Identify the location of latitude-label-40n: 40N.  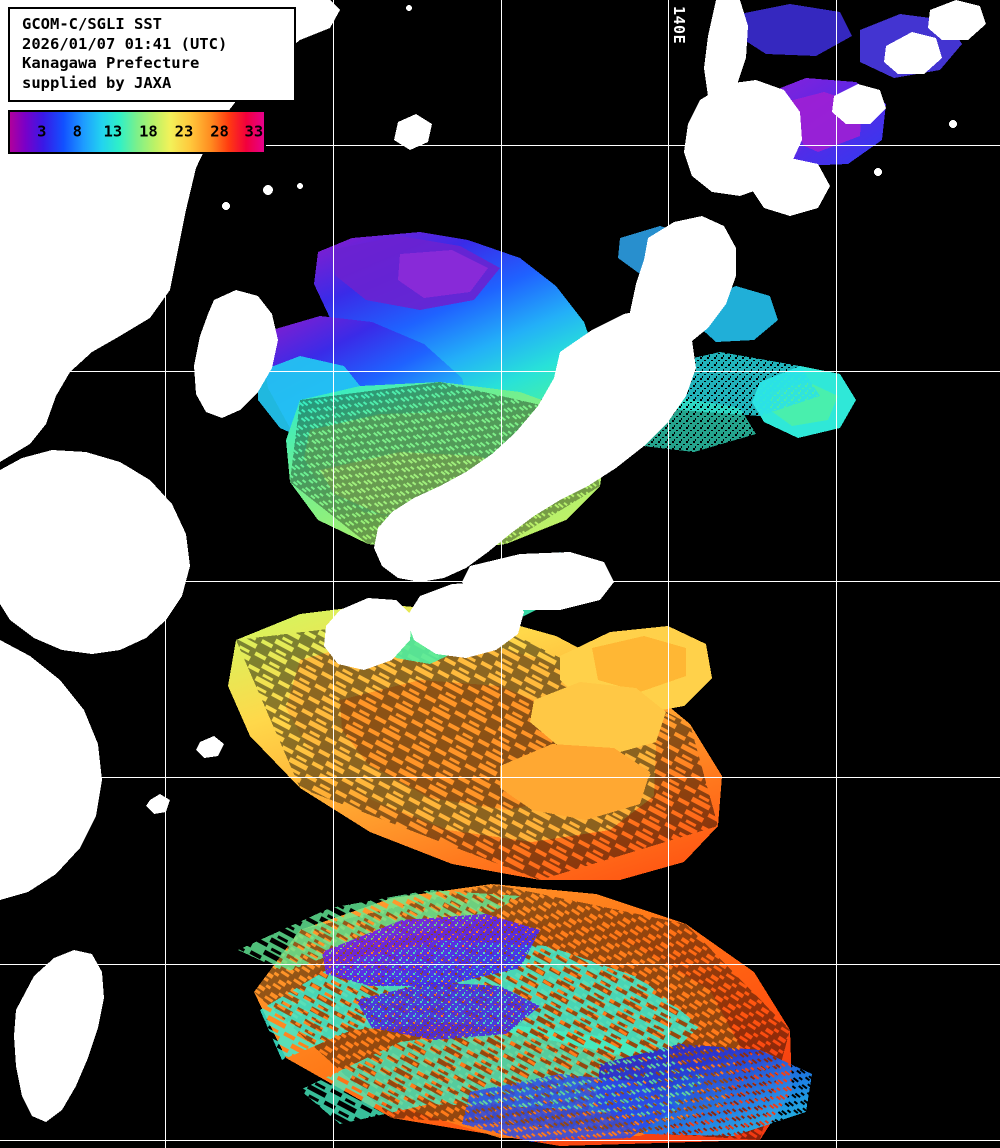
(22, 361).